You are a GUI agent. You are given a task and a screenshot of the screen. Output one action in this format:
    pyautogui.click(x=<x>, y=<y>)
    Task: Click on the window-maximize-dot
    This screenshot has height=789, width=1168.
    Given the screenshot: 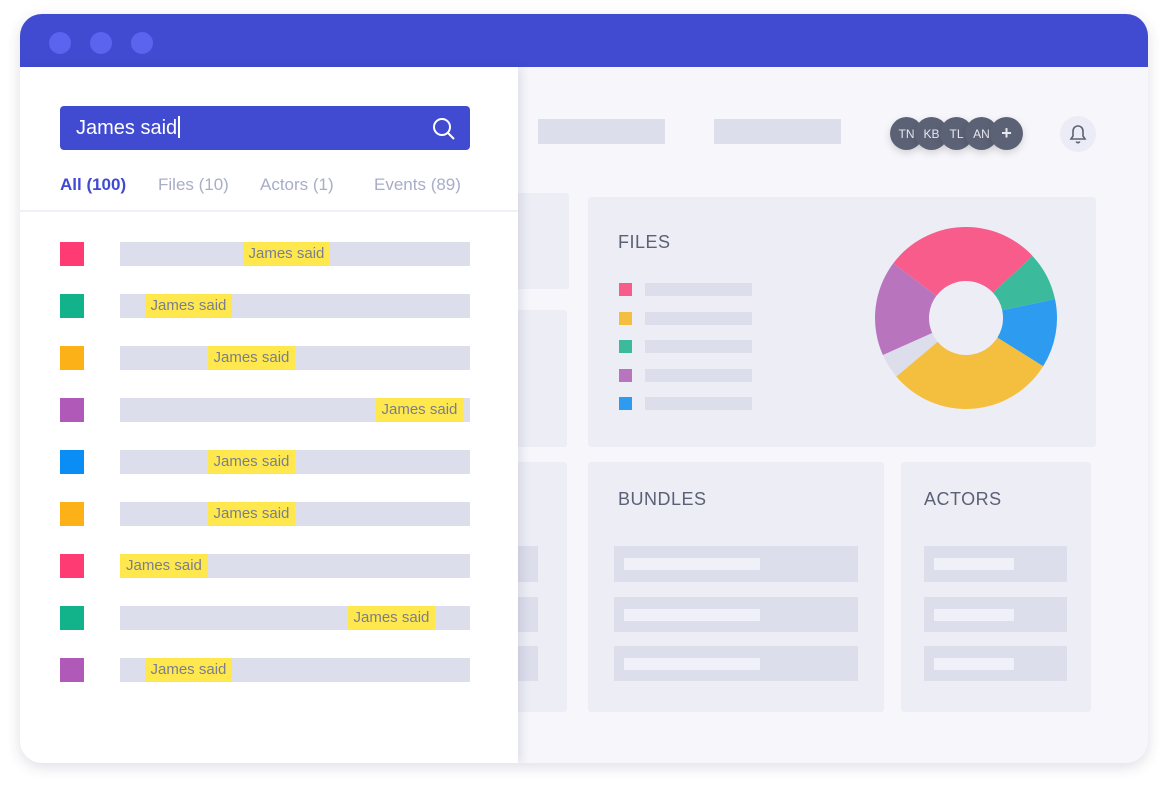 What is the action you would take?
    pyautogui.click(x=142, y=43)
    